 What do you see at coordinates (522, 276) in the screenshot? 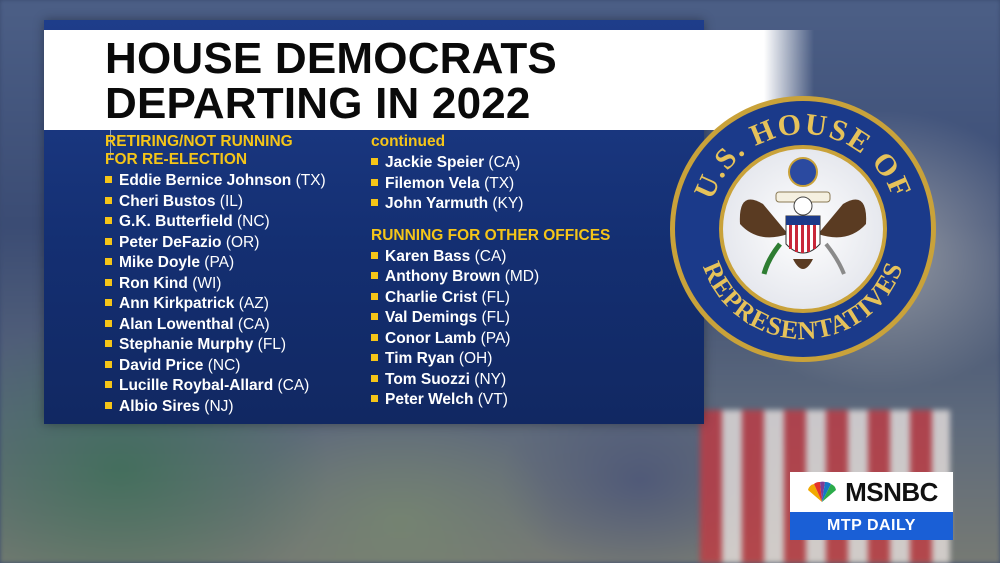
I see `member-state: (MD)` at bounding box center [522, 276].